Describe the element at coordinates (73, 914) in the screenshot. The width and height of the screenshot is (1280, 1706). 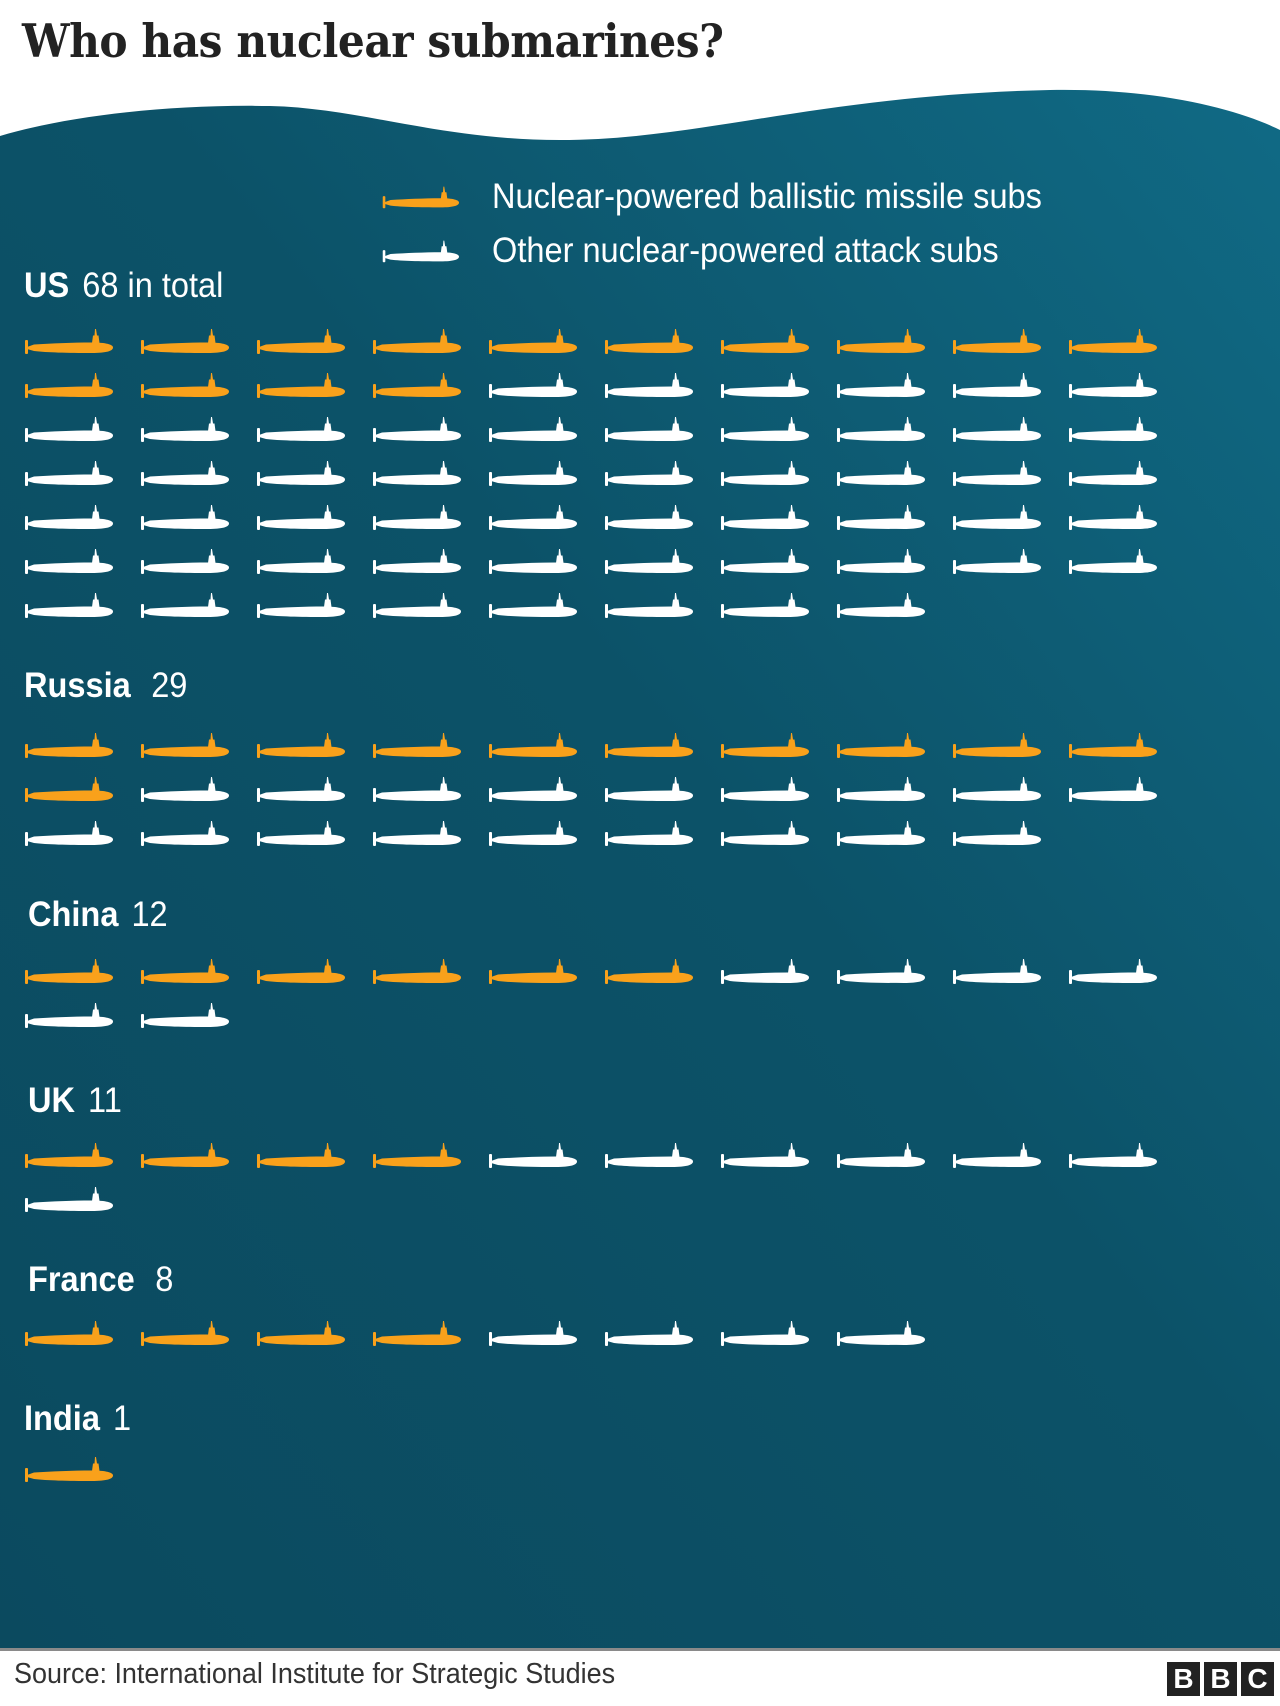
I see `country-name: China` at that location.